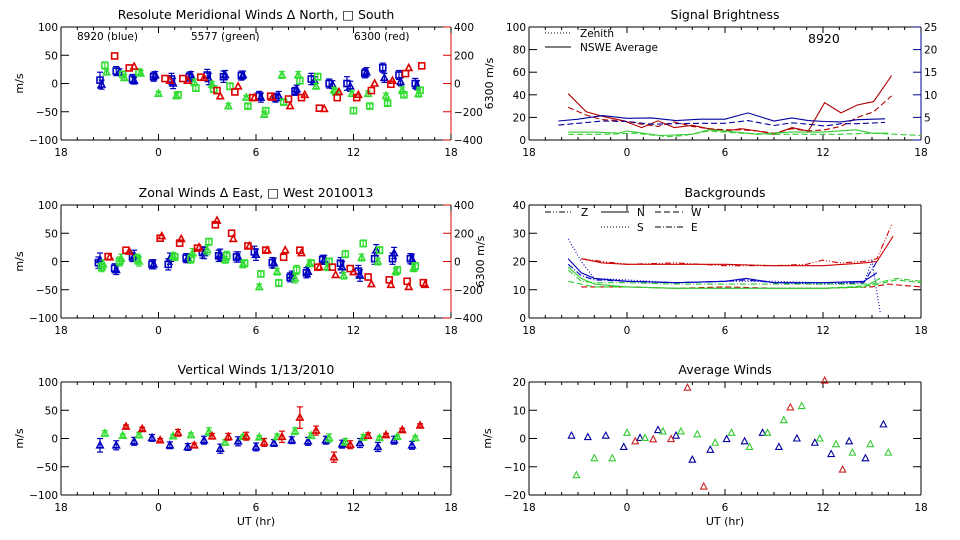  Describe the element at coordinates (519, 118) in the screenshot. I see `y-tick-label: 20` at that location.